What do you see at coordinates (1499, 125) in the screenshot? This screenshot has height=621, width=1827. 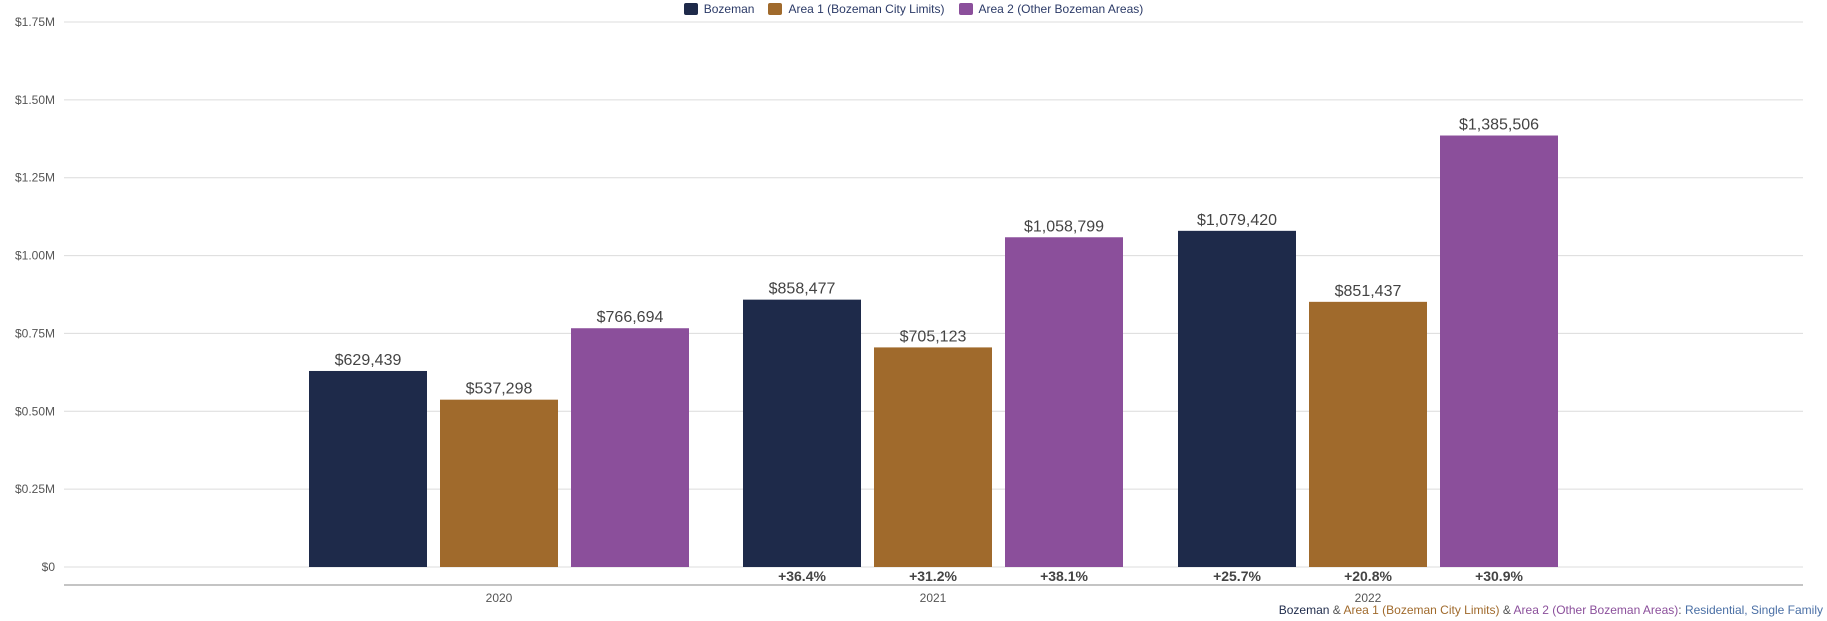 I see `bar-value-label: $1,385,506` at bounding box center [1499, 125].